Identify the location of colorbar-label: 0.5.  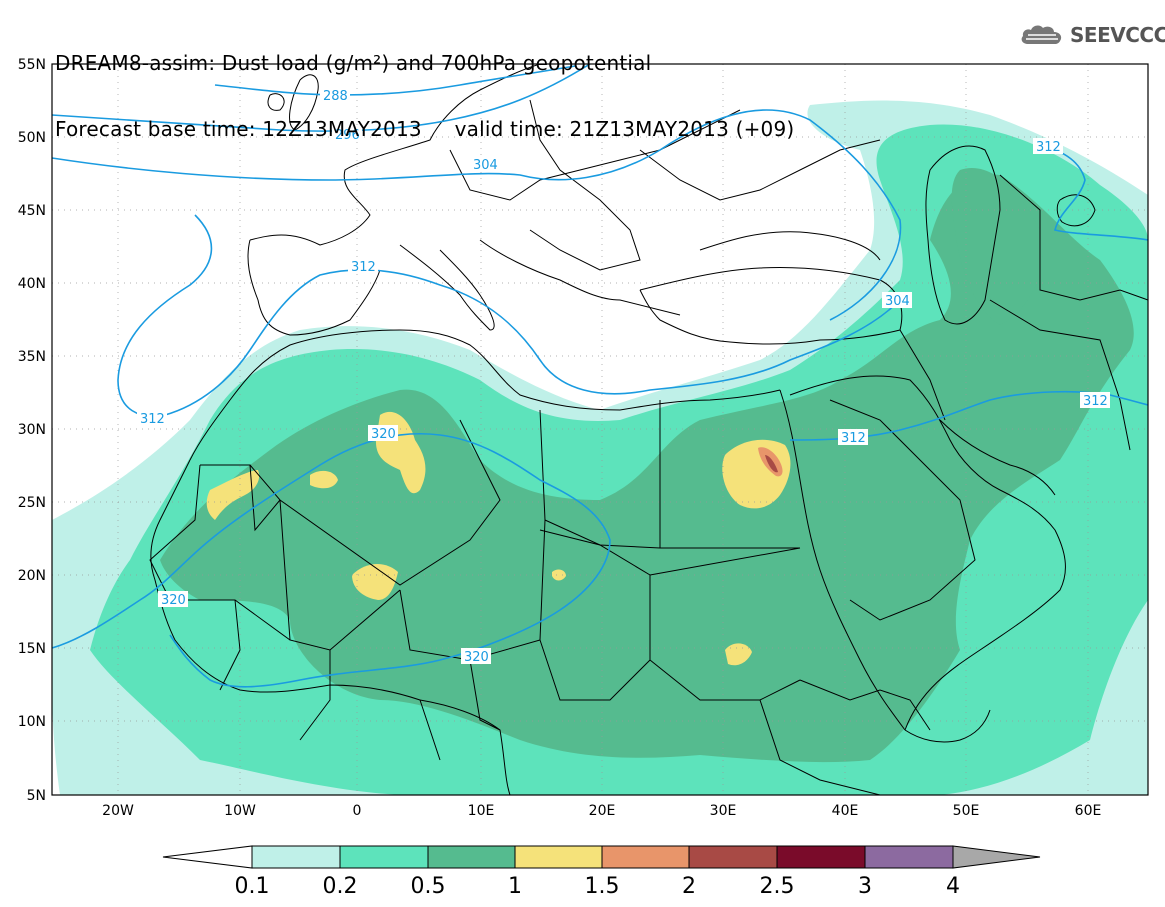
(428, 886).